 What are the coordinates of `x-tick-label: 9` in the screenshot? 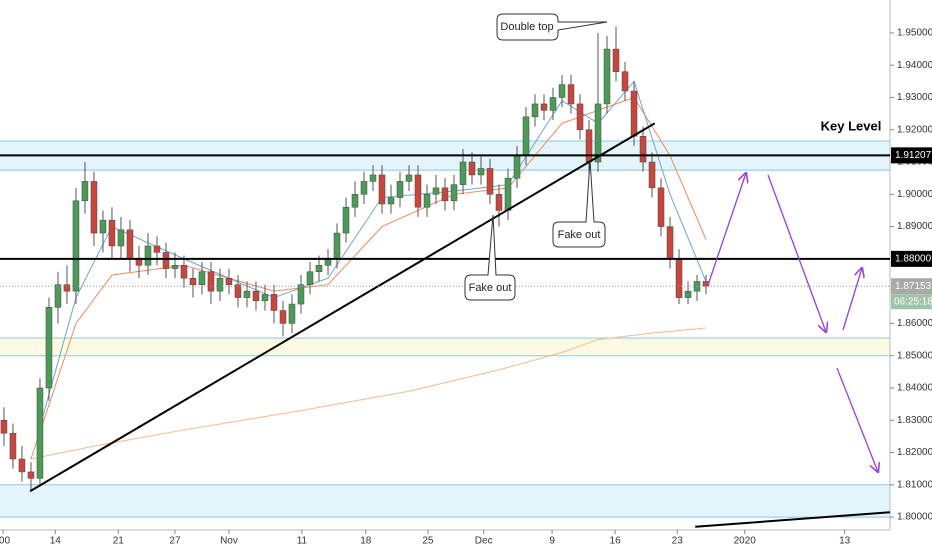 It's located at (552, 541).